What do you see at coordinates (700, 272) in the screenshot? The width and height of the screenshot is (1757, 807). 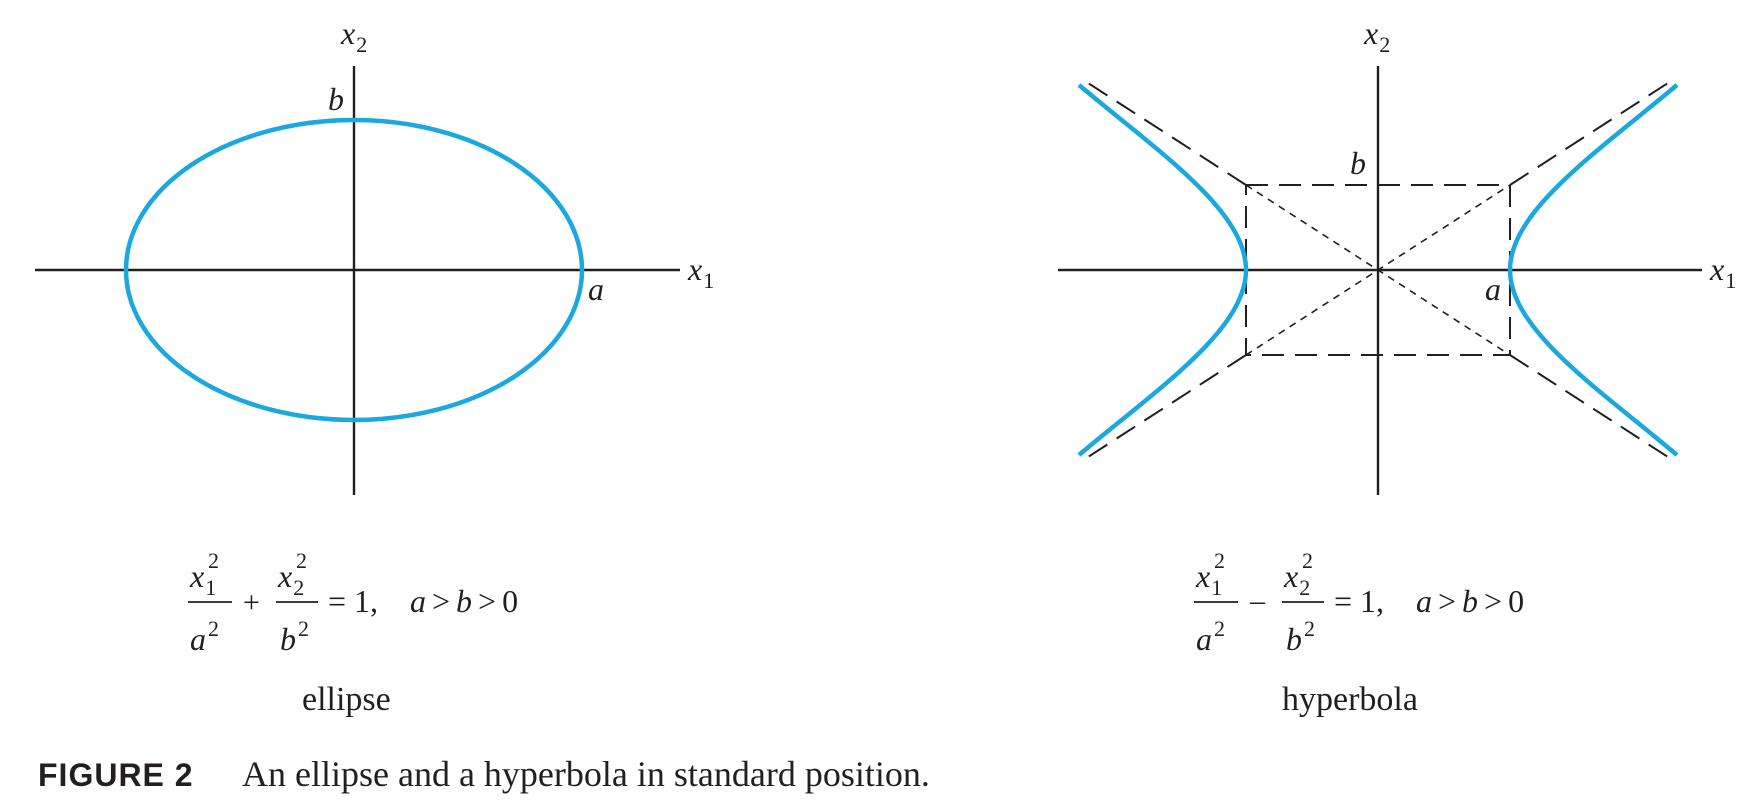 I see `ellipse-x1-label: x1` at bounding box center [700, 272].